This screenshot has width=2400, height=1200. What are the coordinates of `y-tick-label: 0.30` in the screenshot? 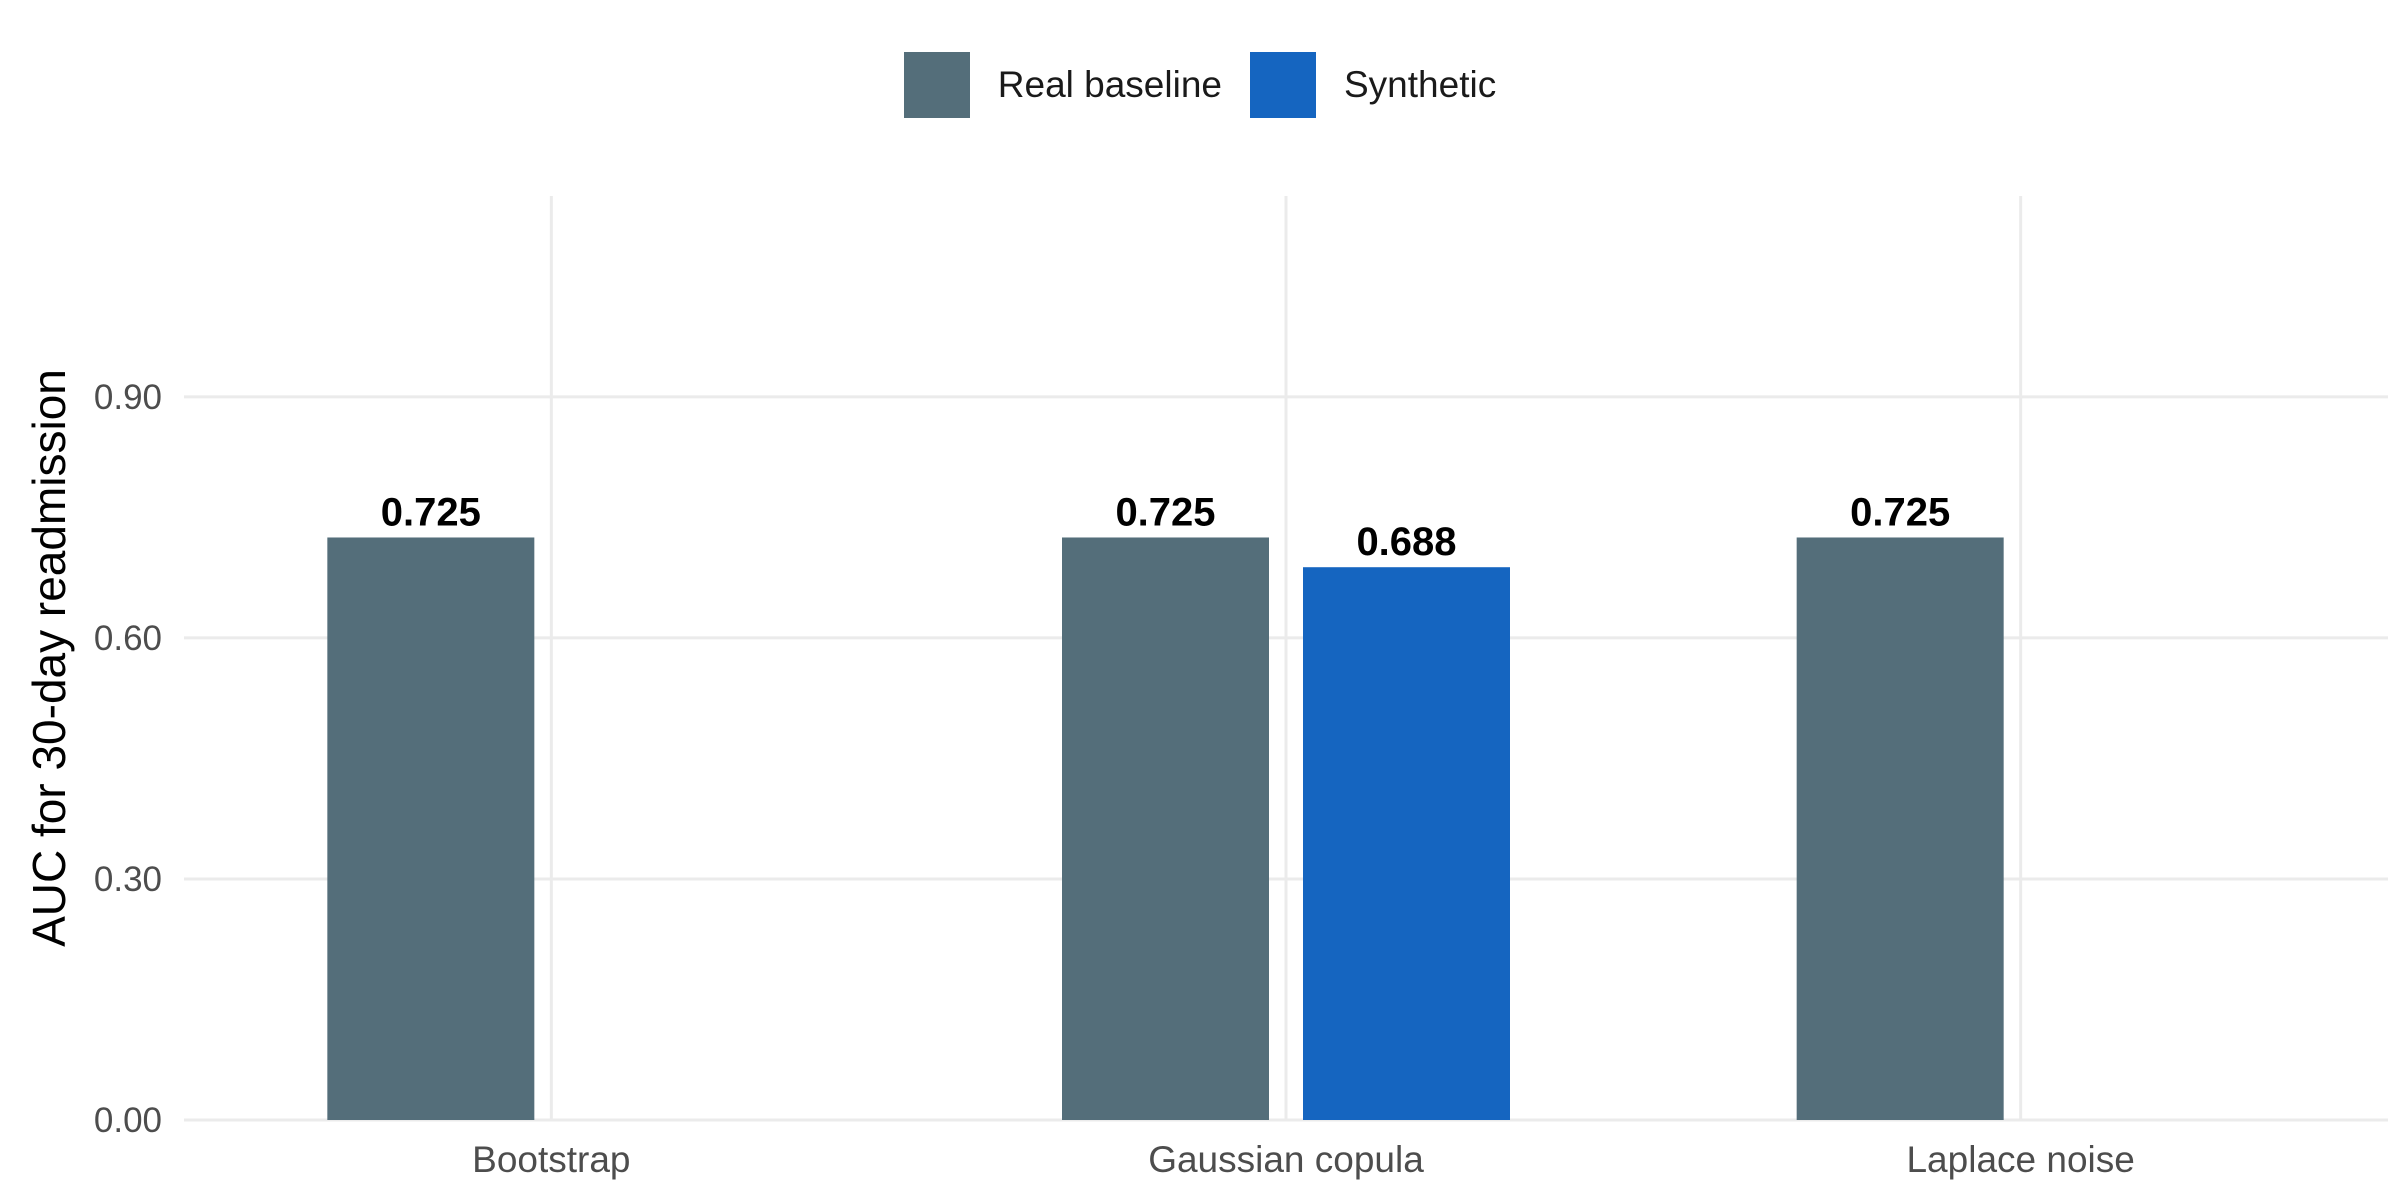 It's located at (128, 879).